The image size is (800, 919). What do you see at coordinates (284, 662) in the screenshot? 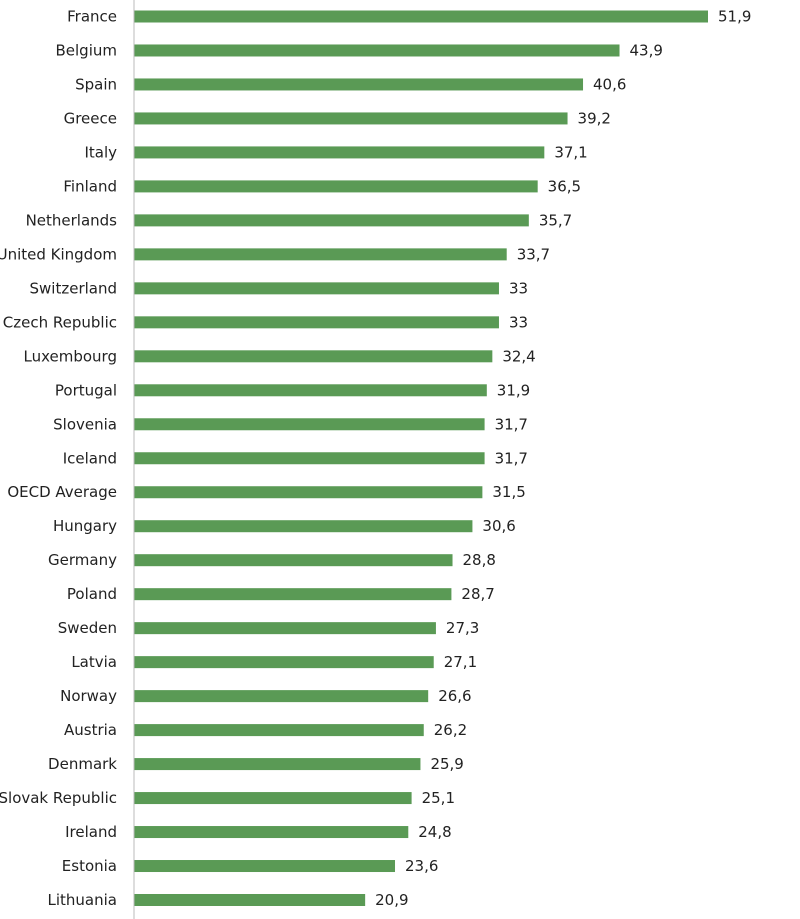
I see `bar-latvia` at bounding box center [284, 662].